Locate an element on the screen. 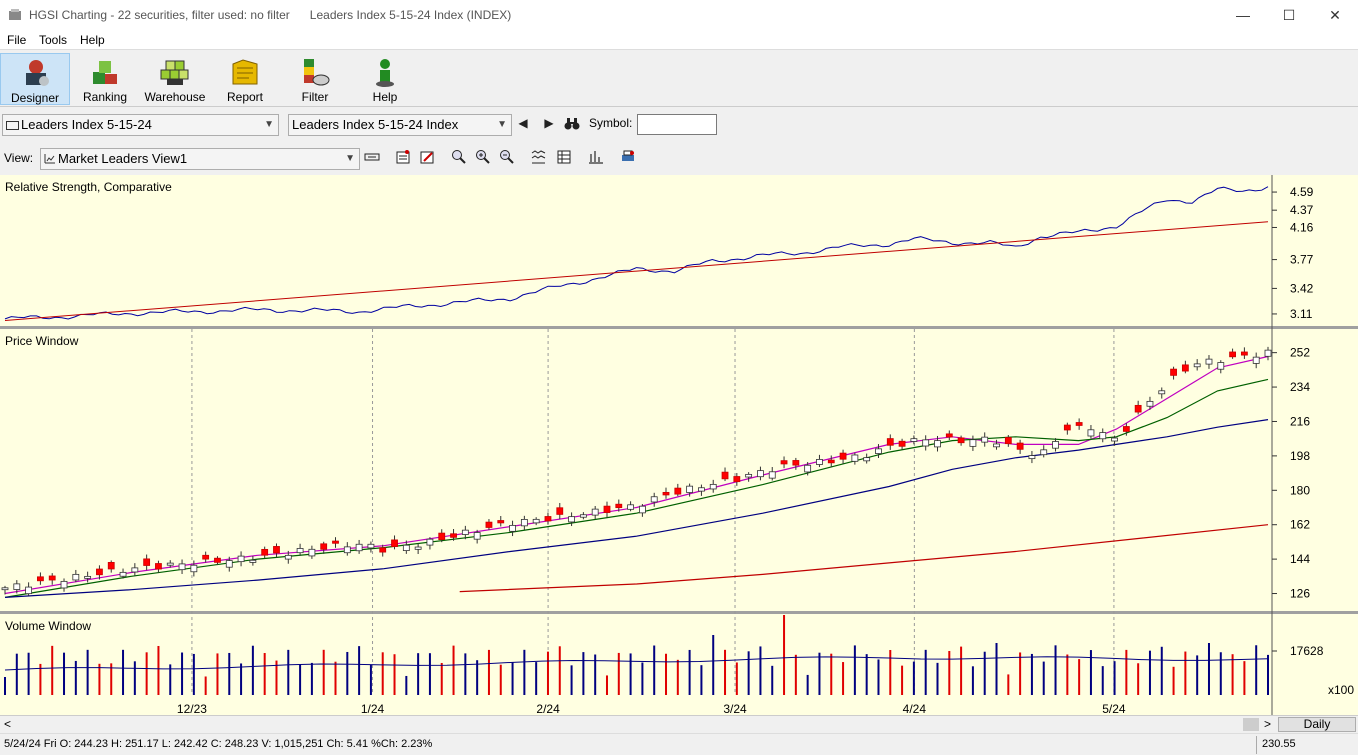  view-combo-value: Market Leaders View1 is located at coordinates (123, 158).